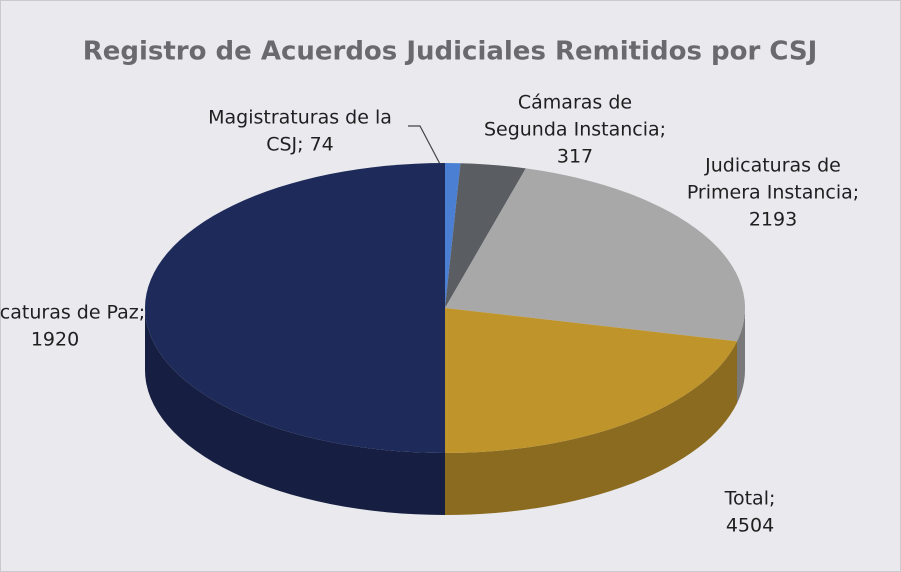 The width and height of the screenshot is (901, 572). Describe the element at coordinates (72, 313) in the screenshot. I see `data-label: Judicaturas de Paz;` at that location.